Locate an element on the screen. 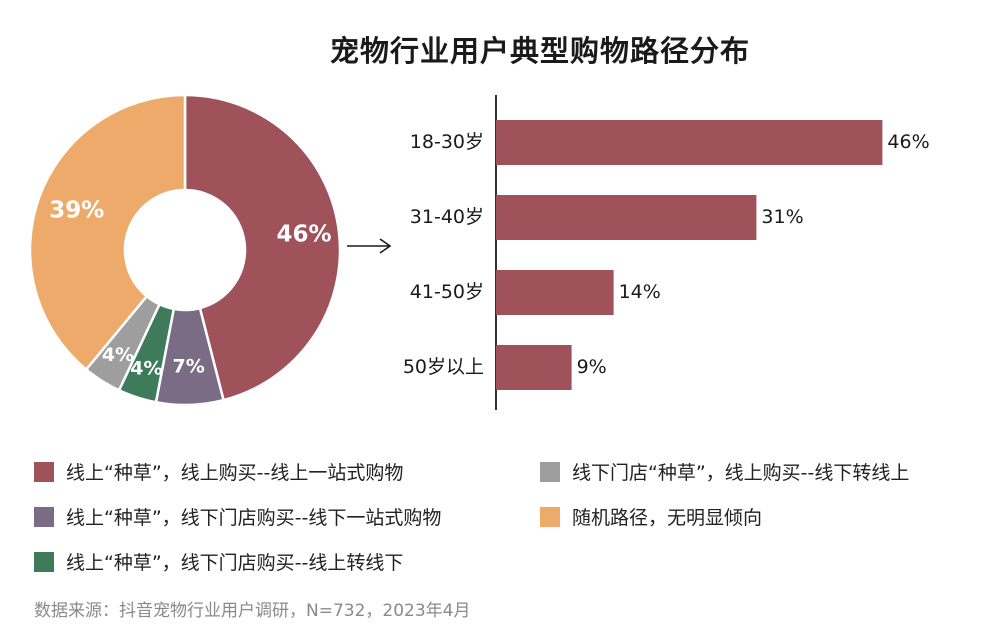  chart-title: 宠物行业用户典型购物路径分布 is located at coordinates (539, 51).